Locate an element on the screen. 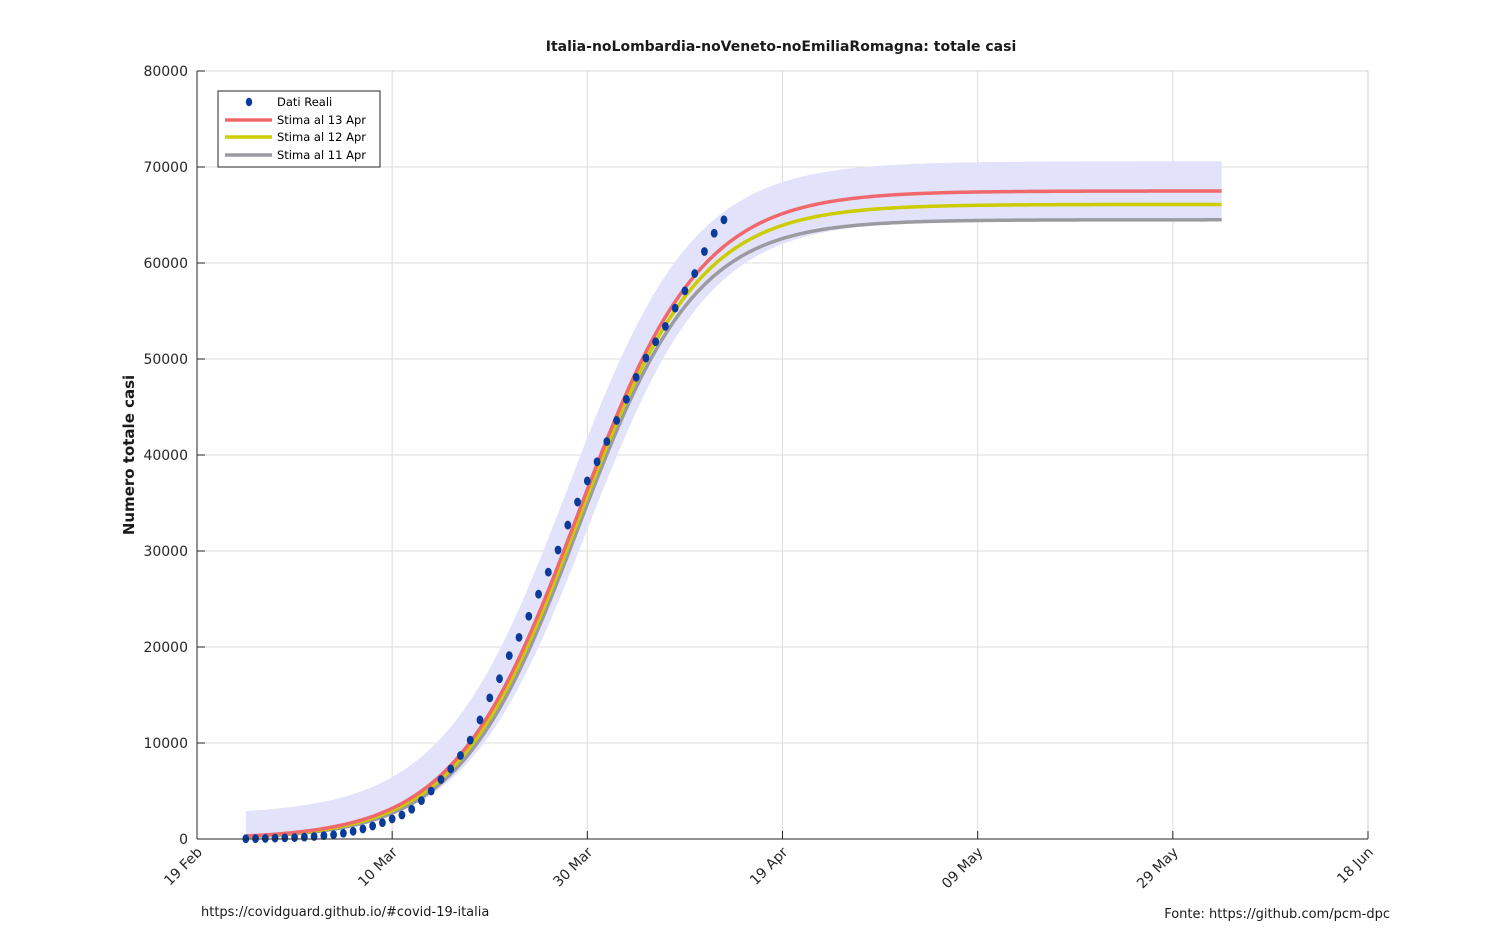 This screenshot has width=1511, height=942. y-tick-label: 20000 is located at coordinates (165, 648).